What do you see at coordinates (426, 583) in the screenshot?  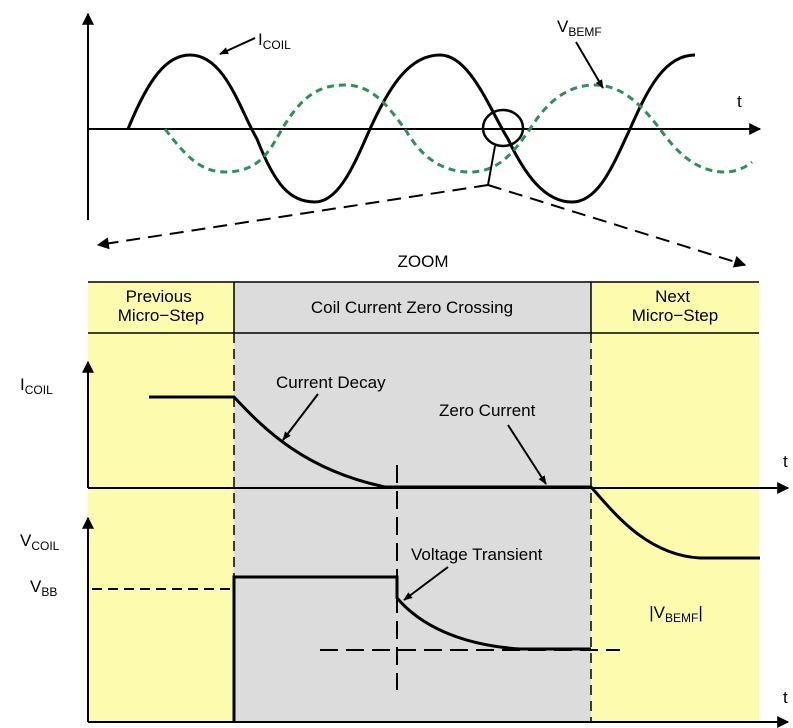 I see `voltage-transient-pointer` at bounding box center [426, 583].